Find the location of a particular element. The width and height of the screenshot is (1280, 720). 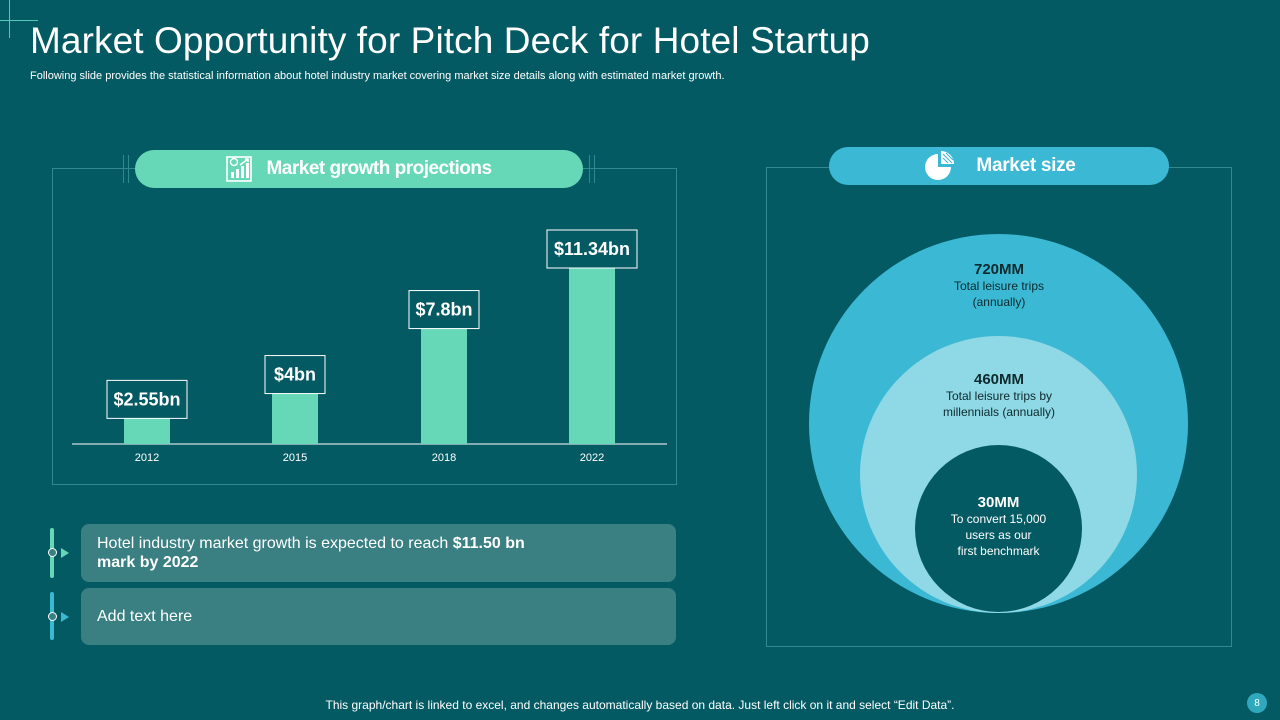

total-trips-value: 720MM is located at coordinates (999, 269).